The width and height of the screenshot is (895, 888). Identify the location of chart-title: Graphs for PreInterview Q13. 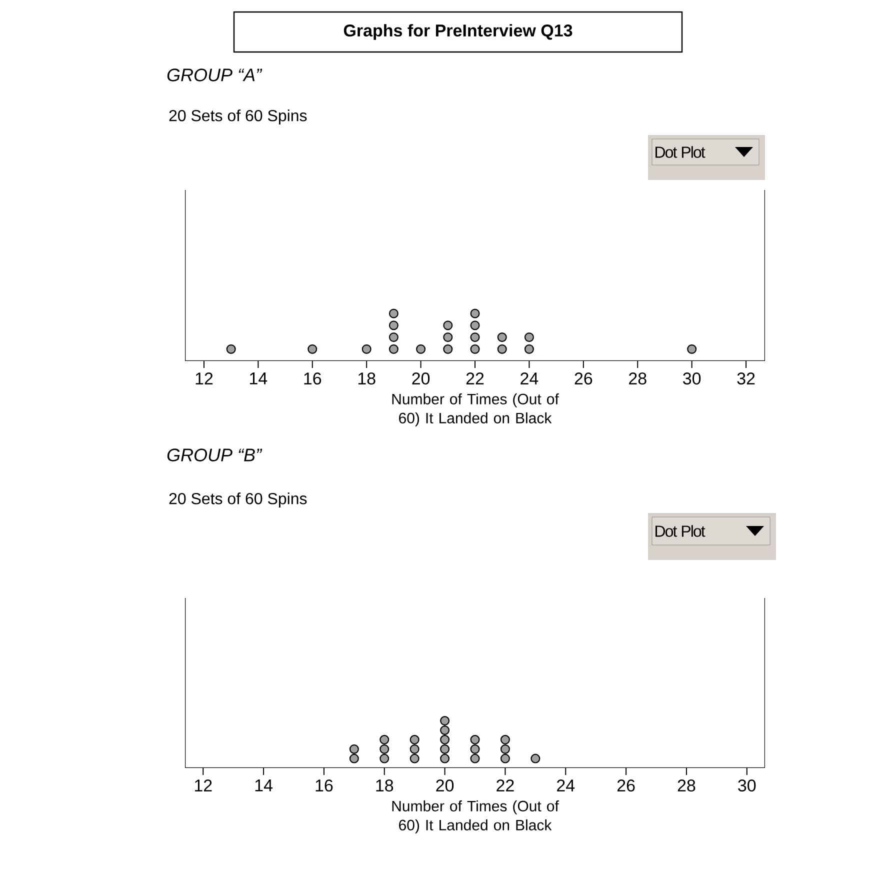
(458, 32).